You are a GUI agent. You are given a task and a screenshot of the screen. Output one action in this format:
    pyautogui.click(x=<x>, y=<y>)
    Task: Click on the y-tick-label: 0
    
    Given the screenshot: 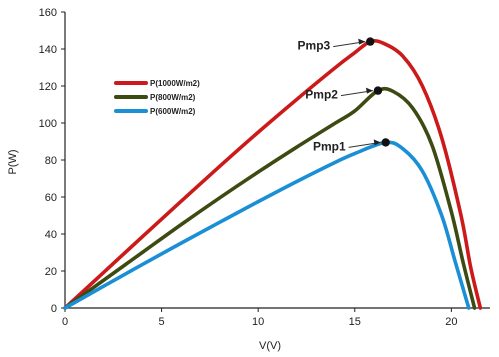 What is the action you would take?
    pyautogui.click(x=54, y=309)
    